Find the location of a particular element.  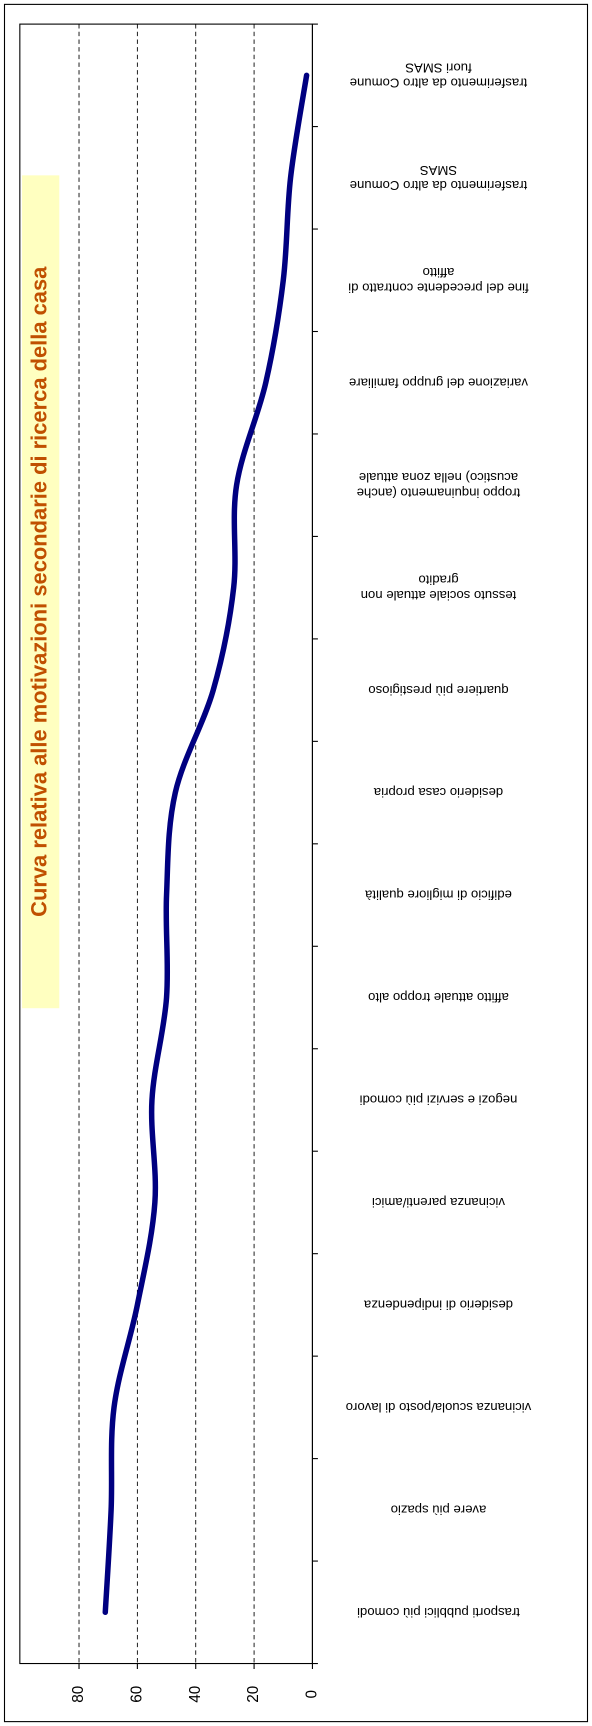

title-box is located at coordinates (41, 592).